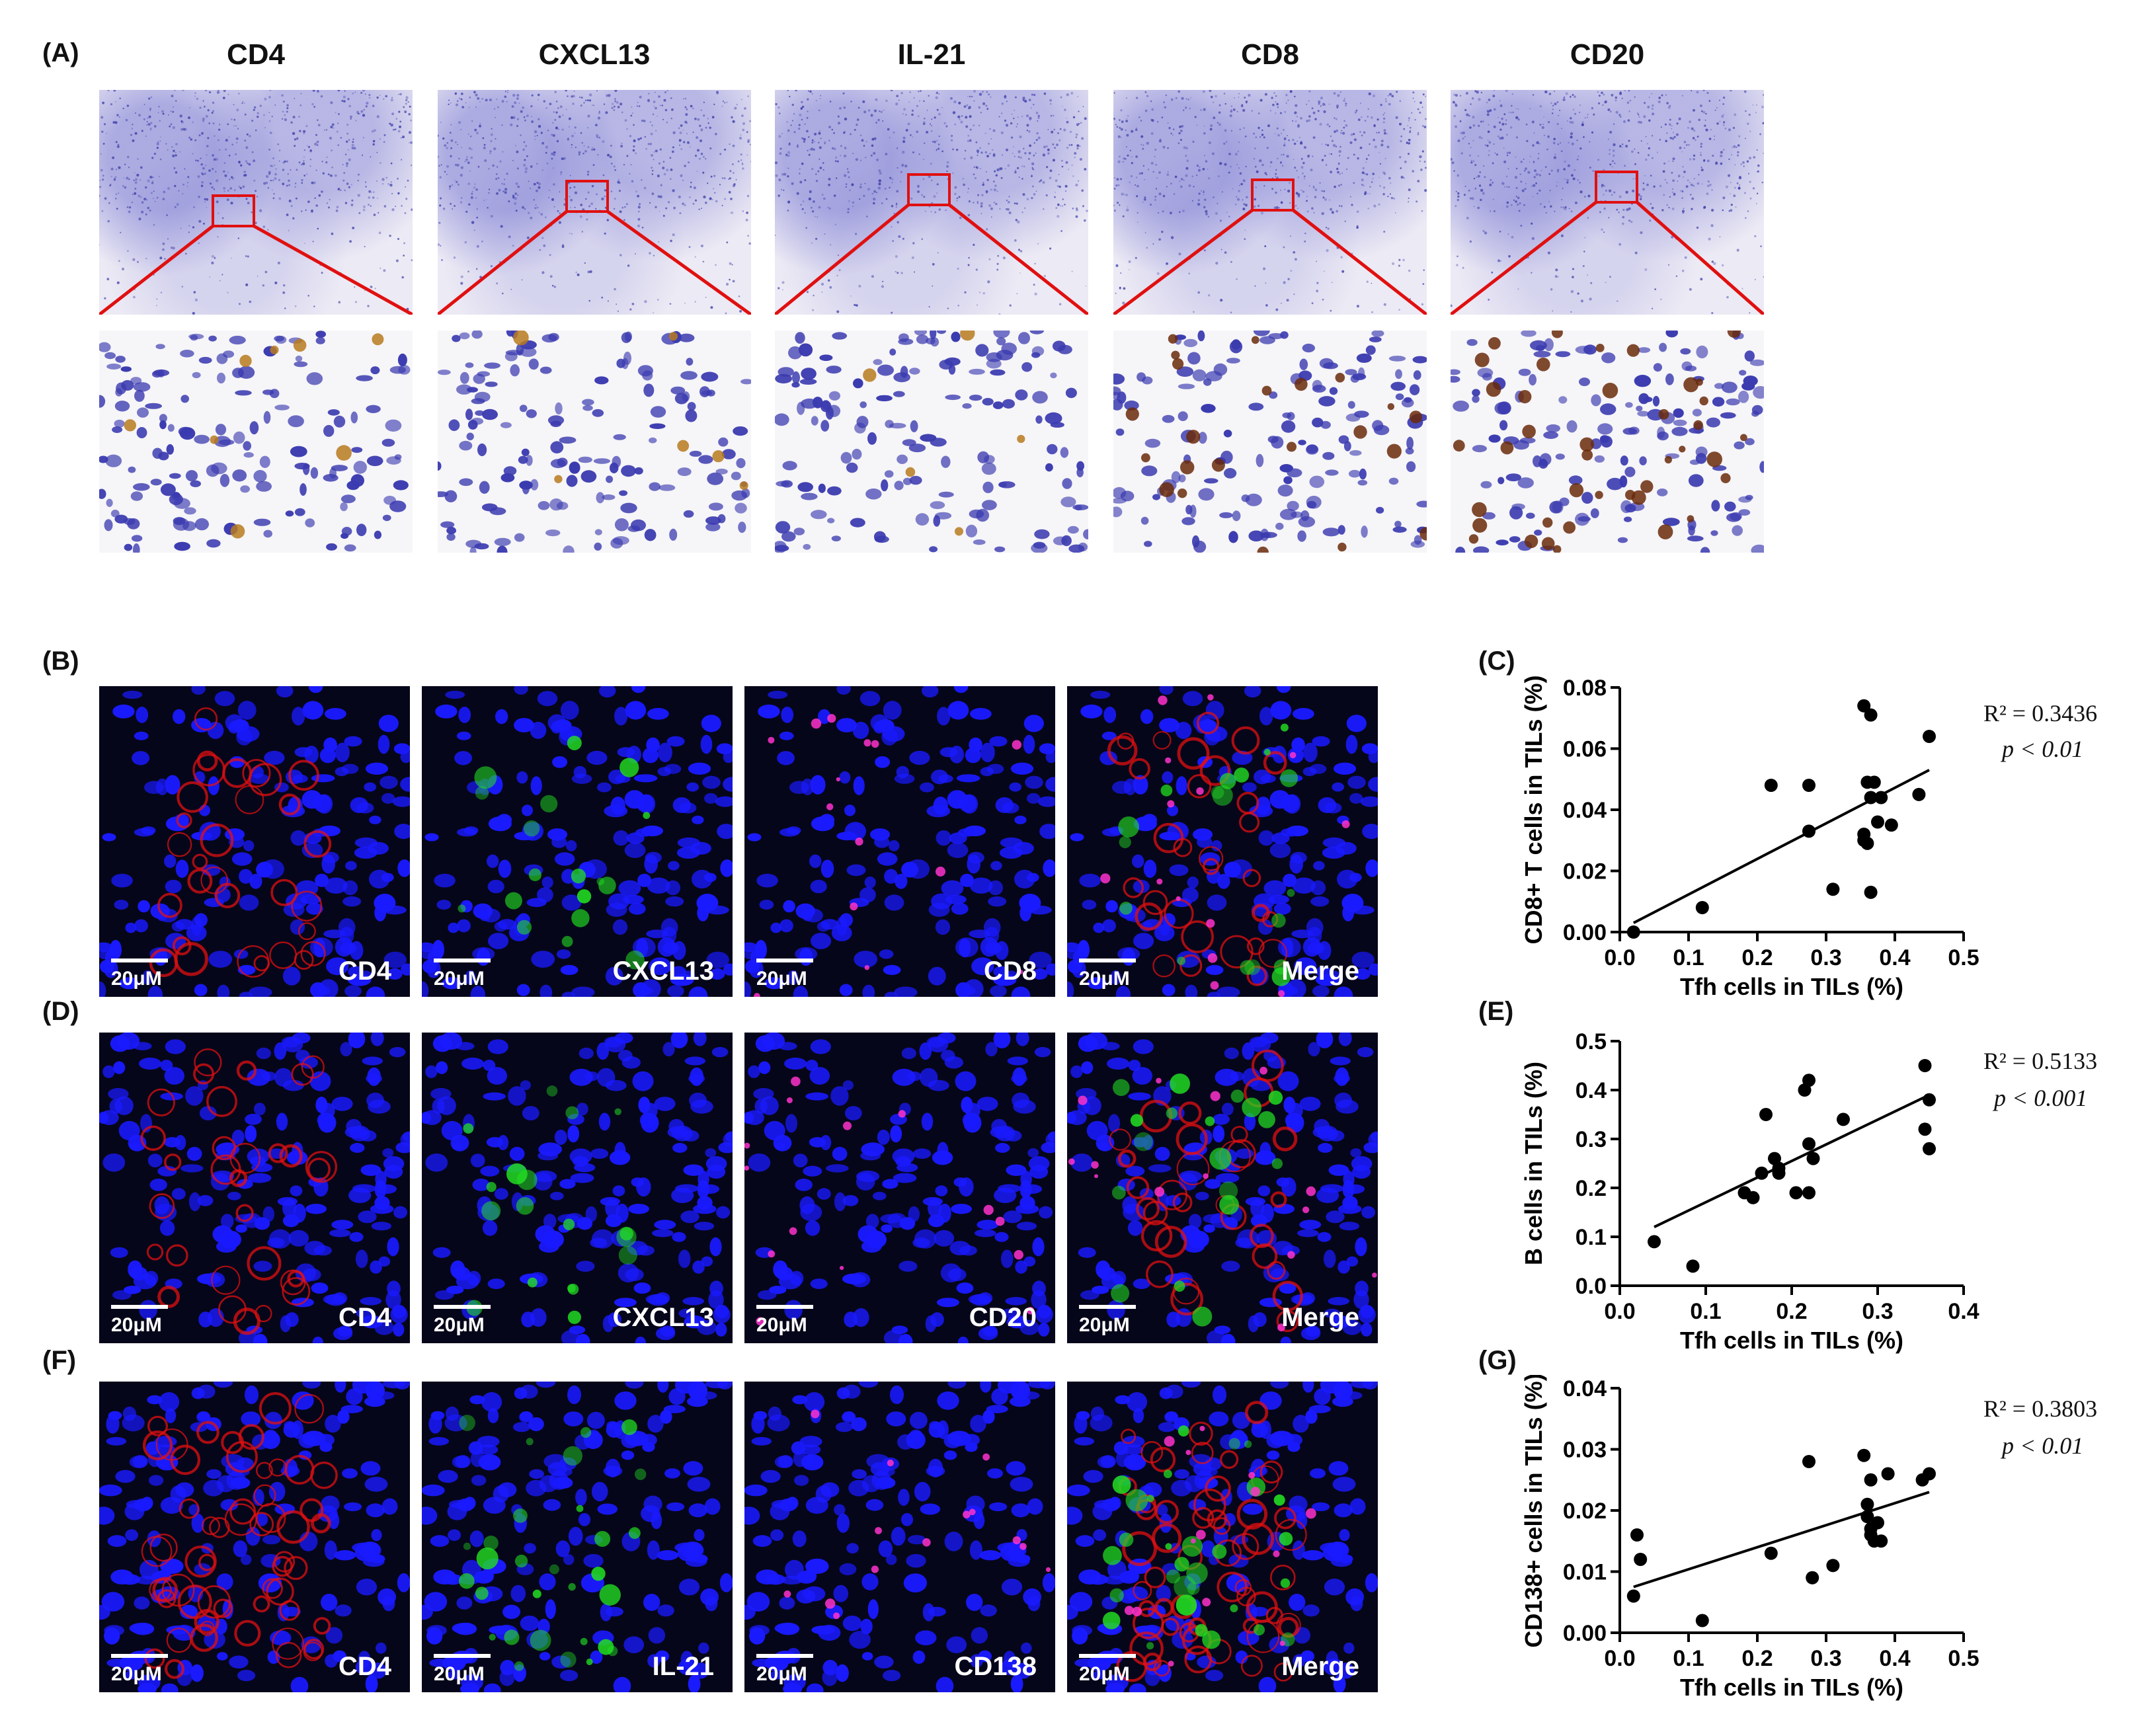 This screenshot has height=1722, width=2156. I want to click on stat-p-c: p < 0.01, so click(2043, 749).